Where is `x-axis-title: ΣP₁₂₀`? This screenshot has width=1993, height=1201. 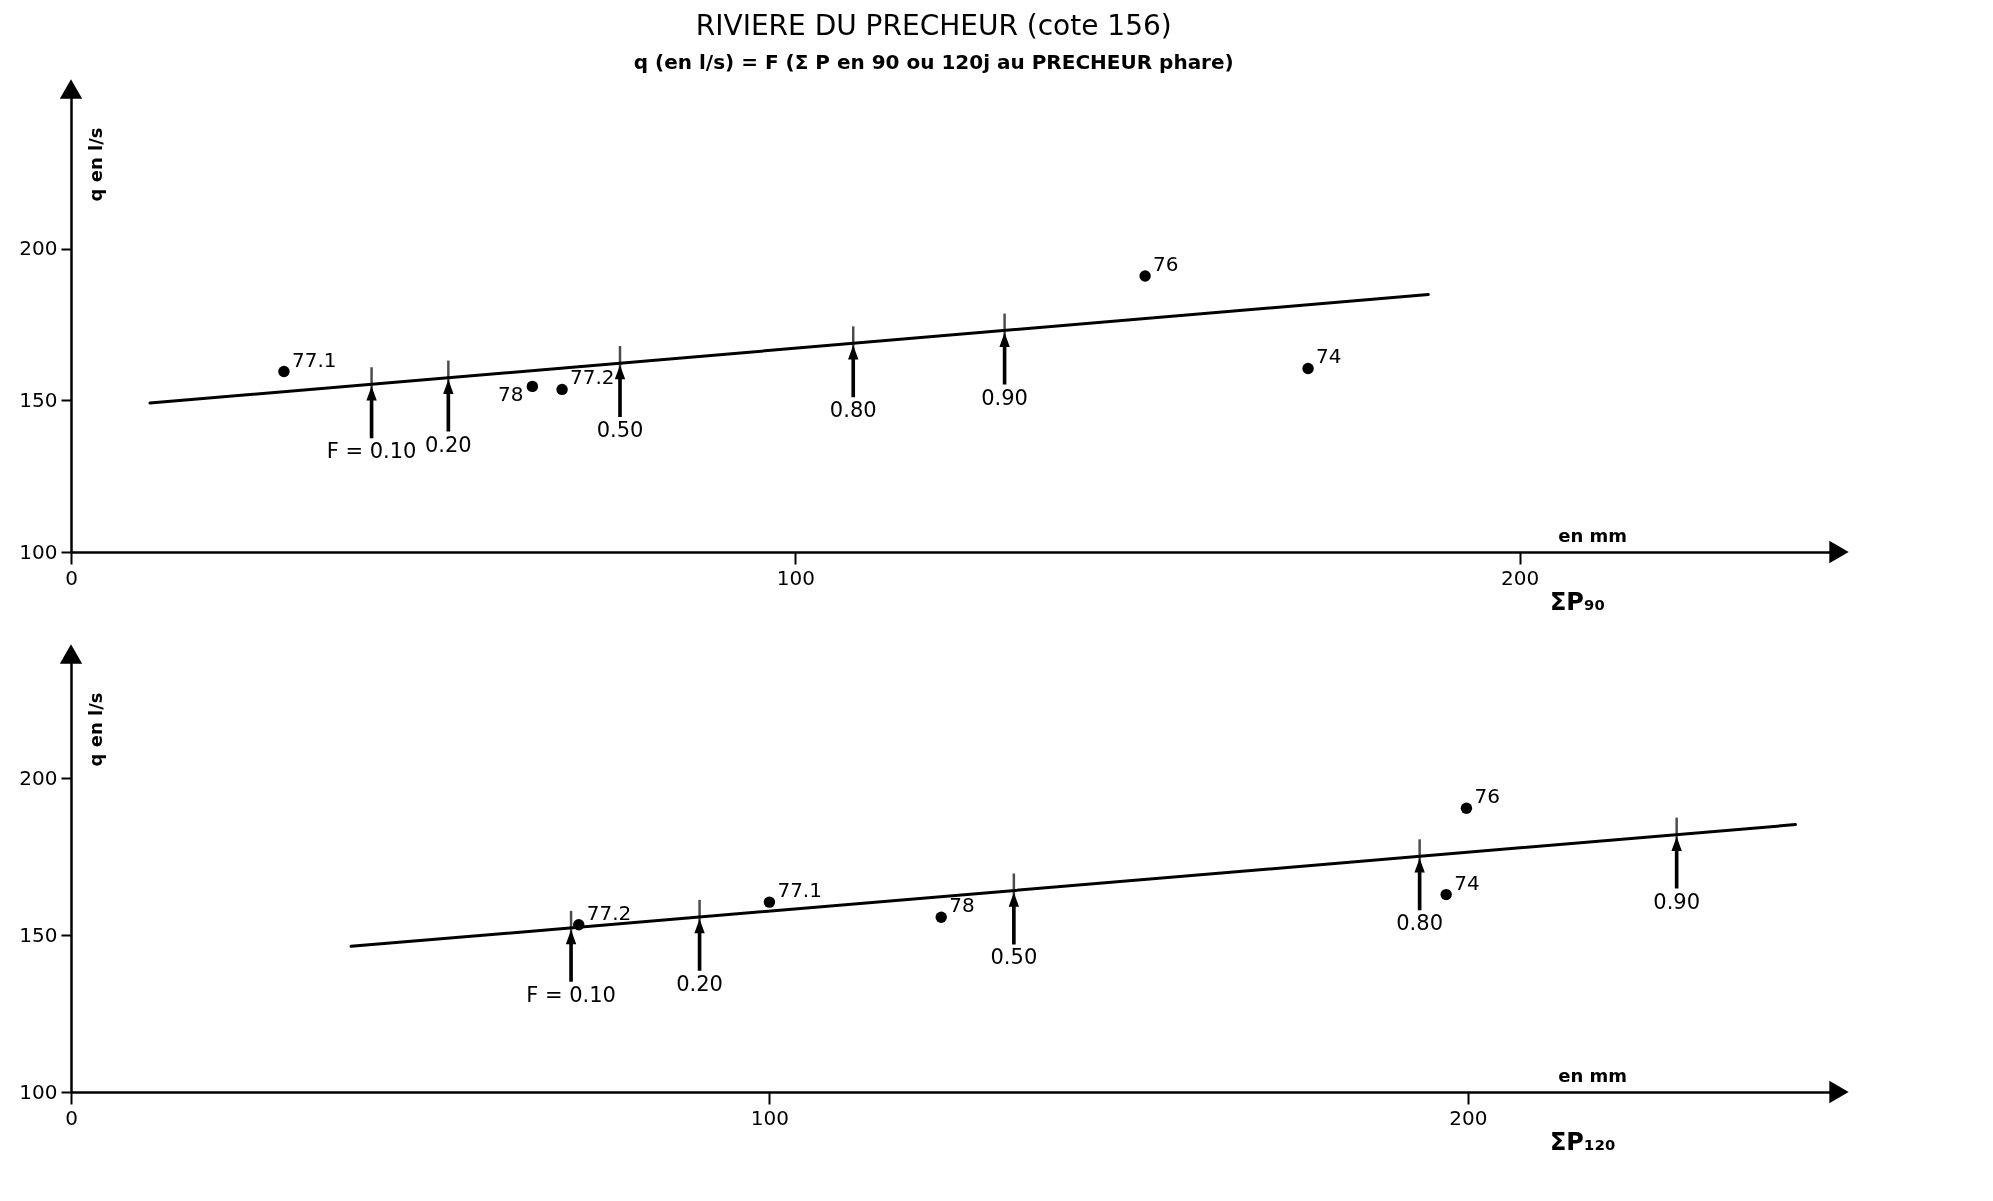
x-axis-title: ΣP₁₂₀ is located at coordinates (1582, 1141).